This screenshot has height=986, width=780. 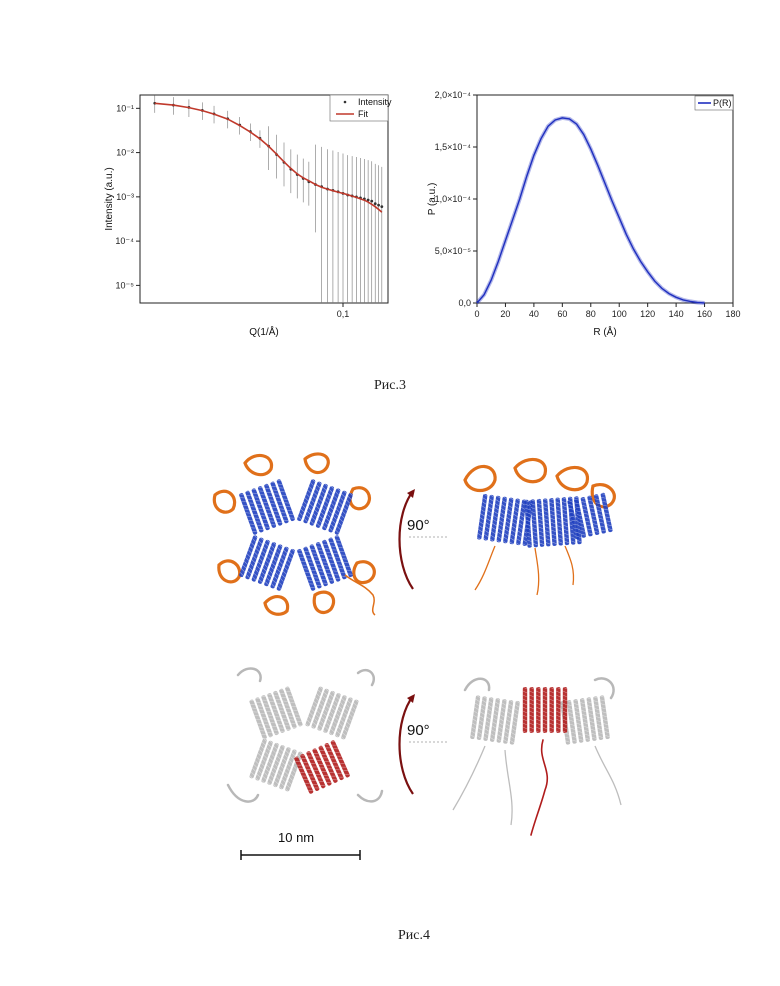 I want to click on structure-colored-side-view, so click(x=537, y=525).